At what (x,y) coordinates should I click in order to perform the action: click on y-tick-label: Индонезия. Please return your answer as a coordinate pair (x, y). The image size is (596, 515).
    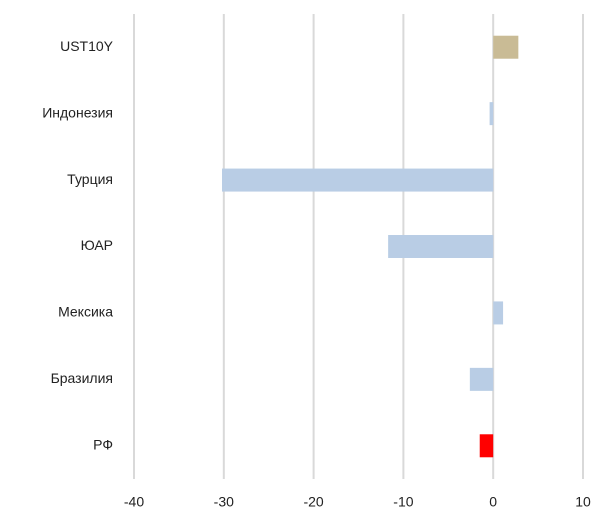
    Looking at the image, I should click on (77, 112).